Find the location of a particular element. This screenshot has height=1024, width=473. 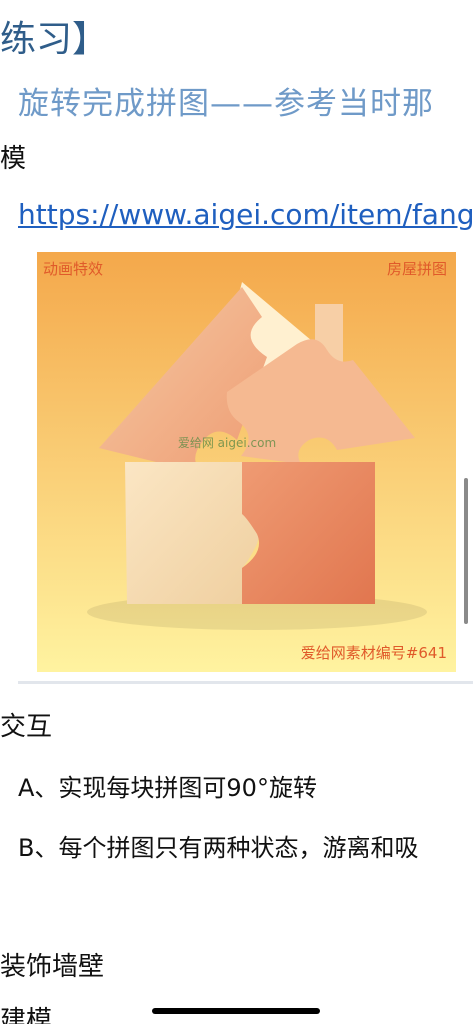

roof-right-piece is located at coordinates (320, 401).